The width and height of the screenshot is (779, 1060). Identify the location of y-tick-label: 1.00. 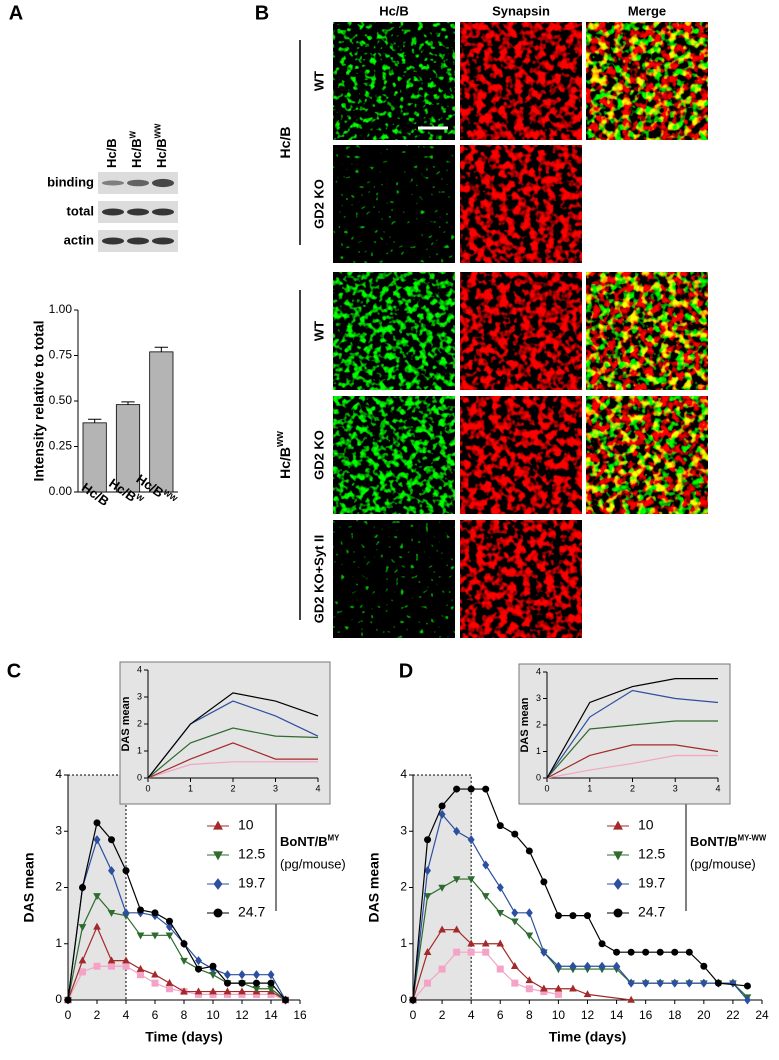
(61, 309).